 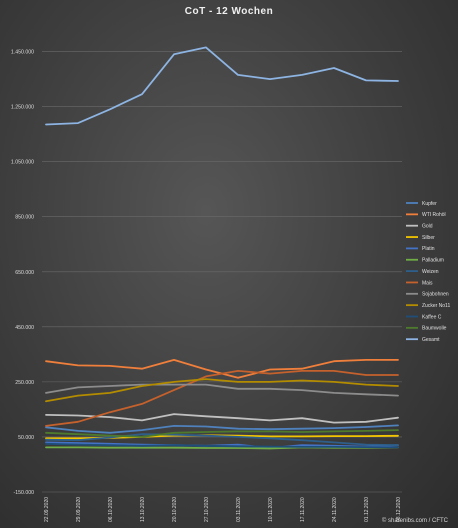 What do you see at coordinates (22, 108) in the screenshot?
I see `y-tick-label: 1.250.000` at bounding box center [22, 108].